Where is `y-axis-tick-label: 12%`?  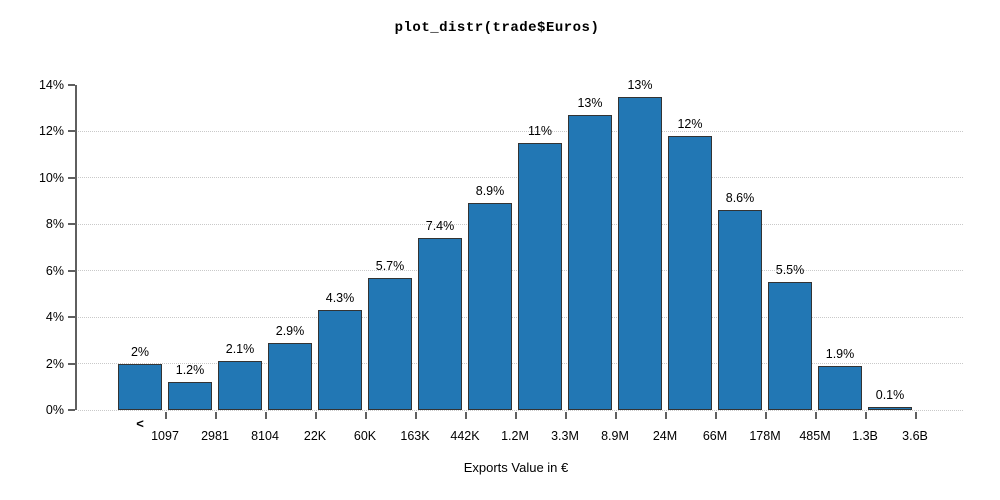 y-axis-tick-label: 12% is located at coordinates (51, 131).